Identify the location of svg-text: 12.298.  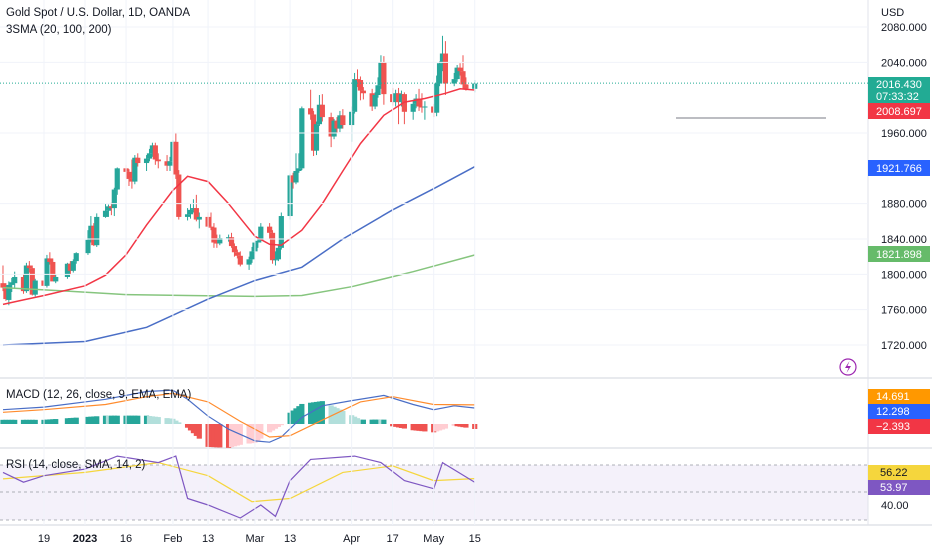
(893, 412).